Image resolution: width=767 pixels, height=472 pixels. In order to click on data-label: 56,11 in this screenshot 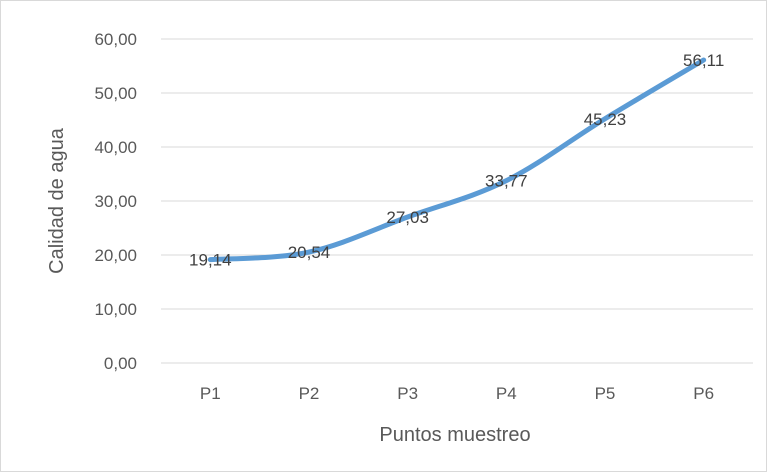, I will do `click(703, 60)`.